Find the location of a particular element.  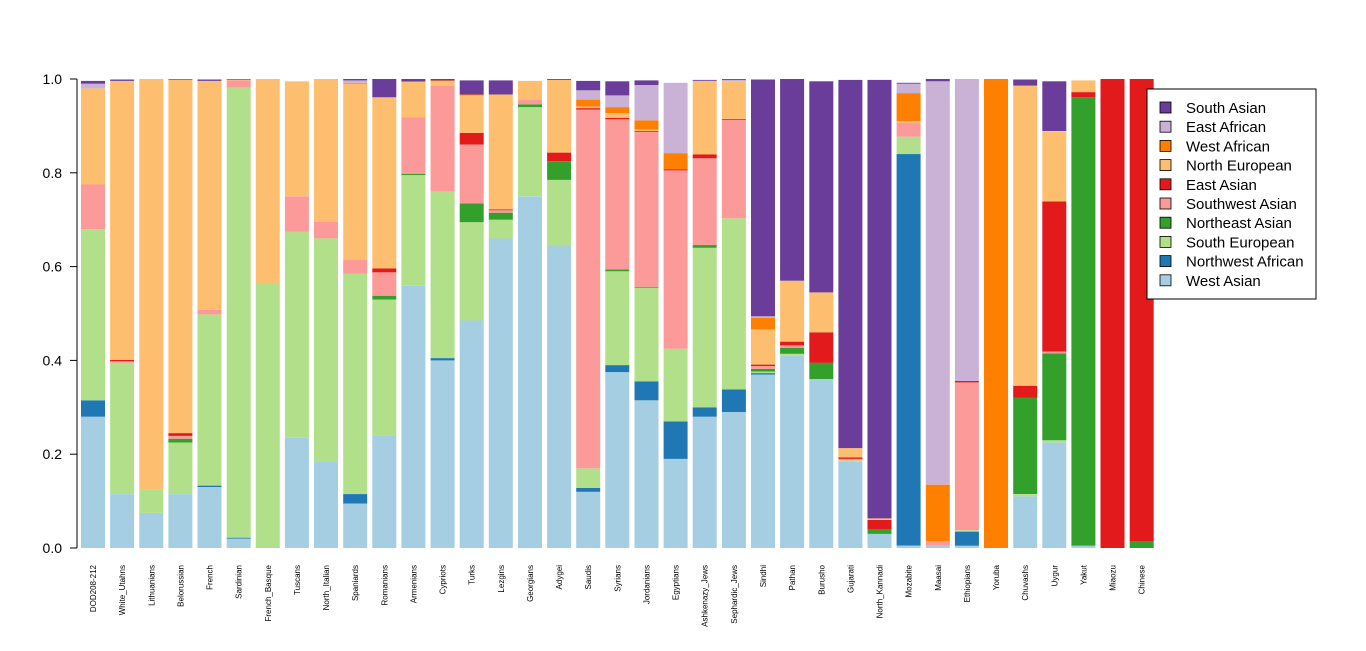

x-tick-label: Spaniards is located at coordinates (355, 583).